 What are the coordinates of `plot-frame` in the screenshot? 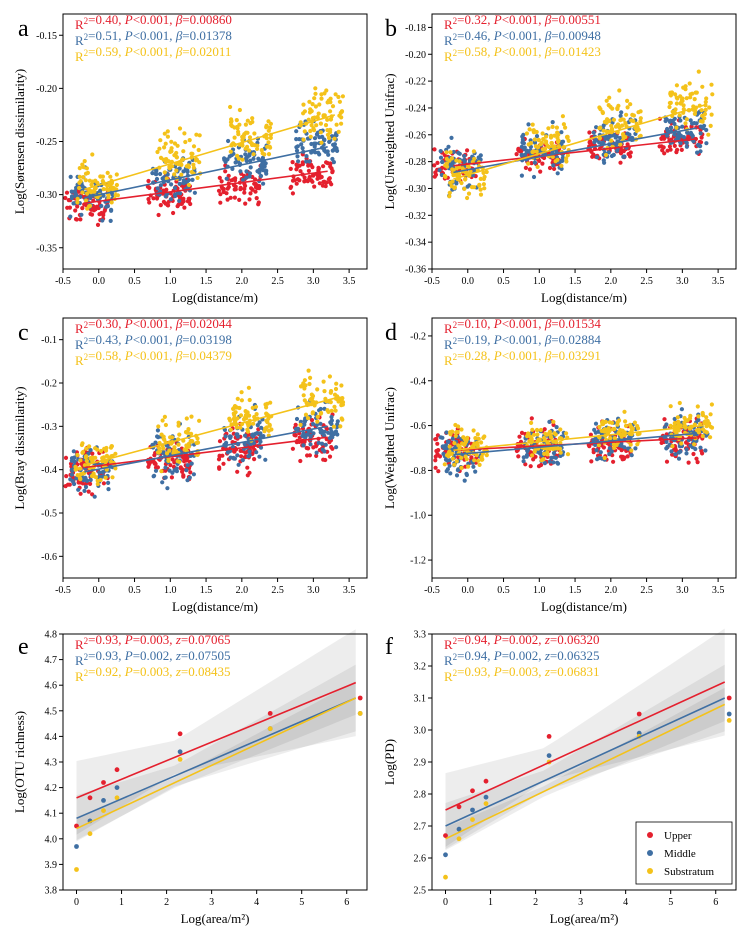 It's located at (584, 448).